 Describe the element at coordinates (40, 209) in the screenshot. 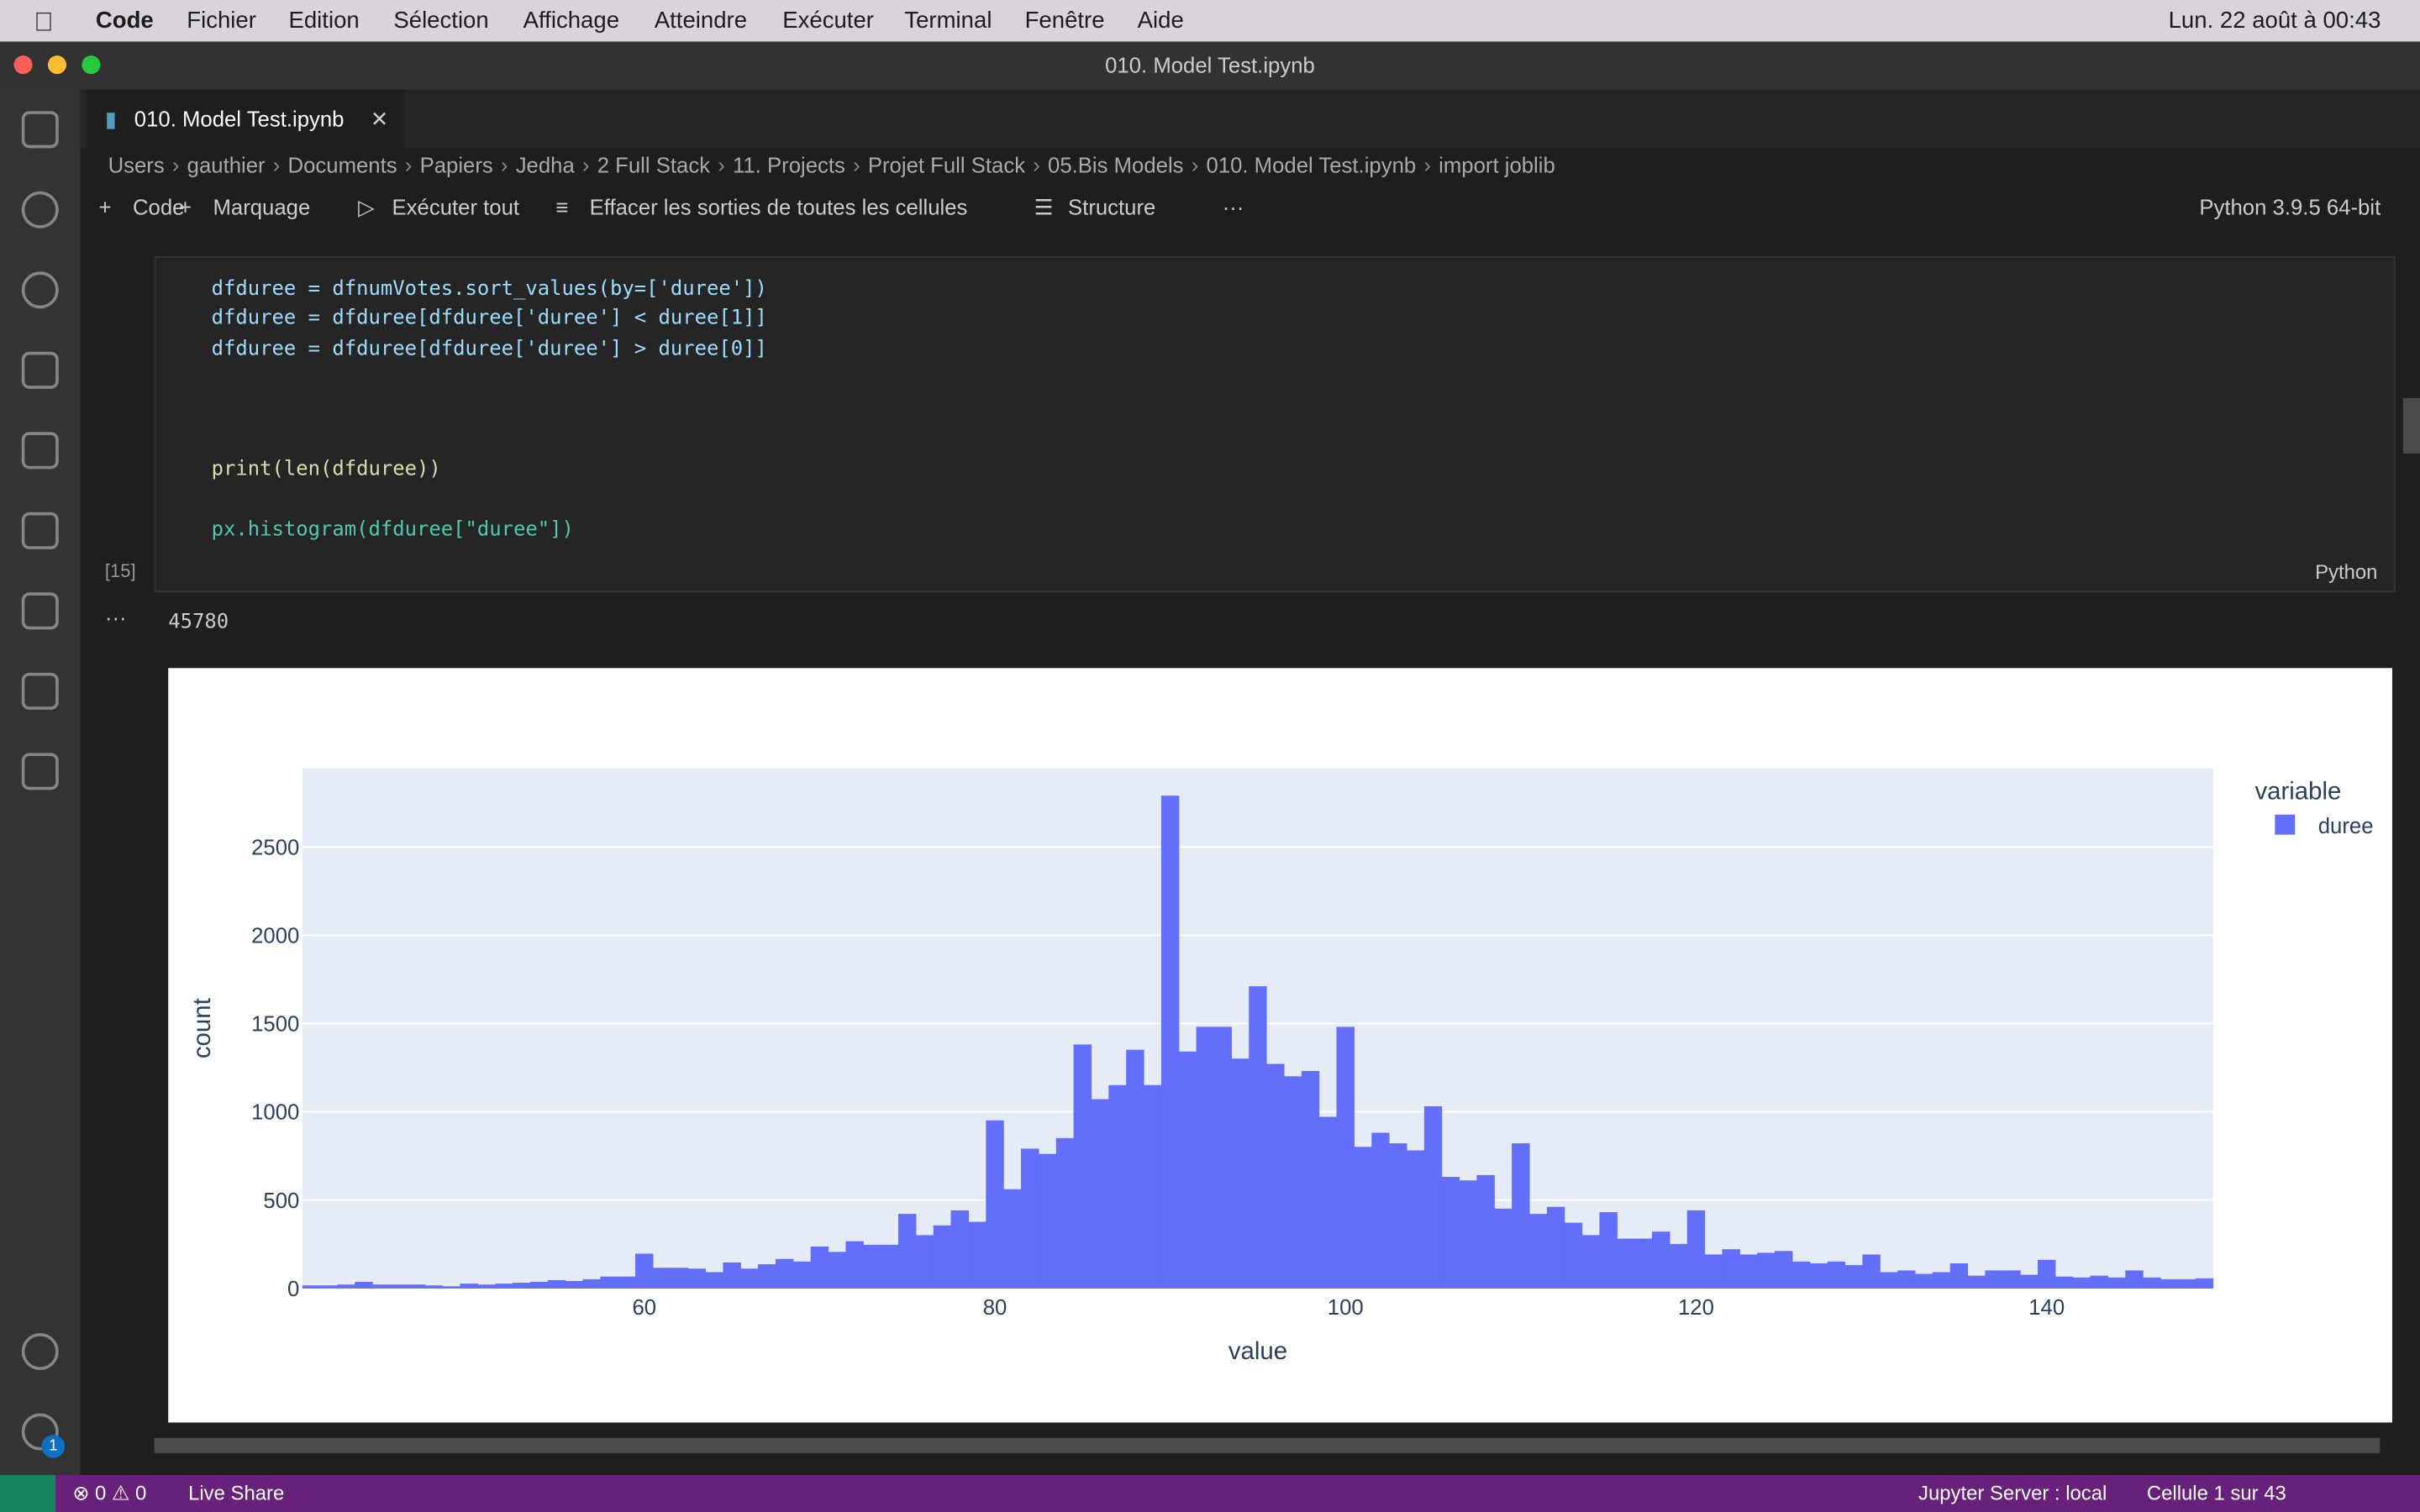

I see `search-icon` at that location.